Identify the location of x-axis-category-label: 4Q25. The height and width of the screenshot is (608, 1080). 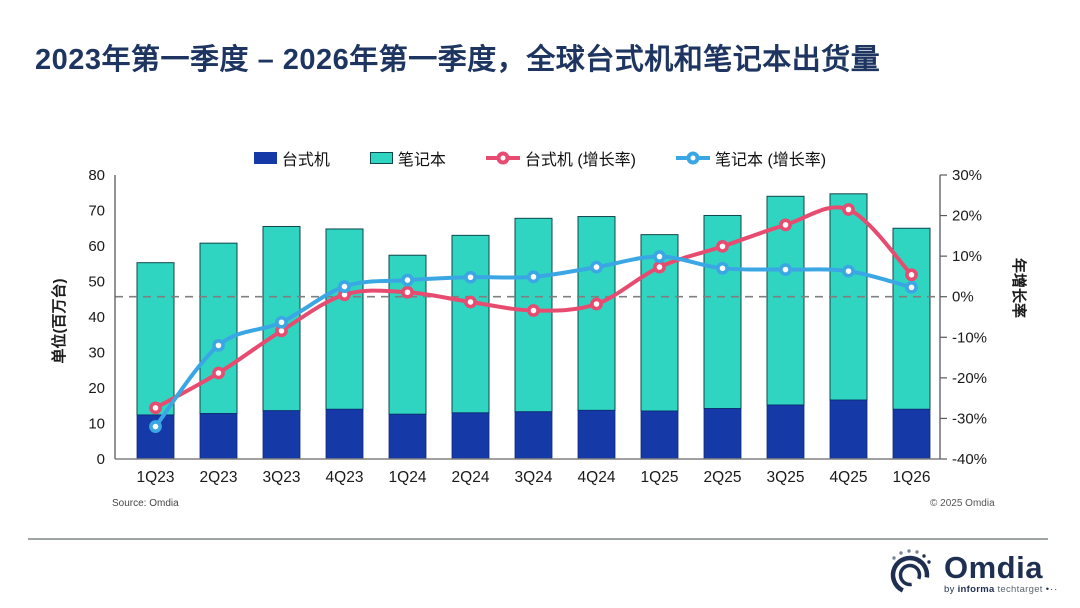
(849, 477).